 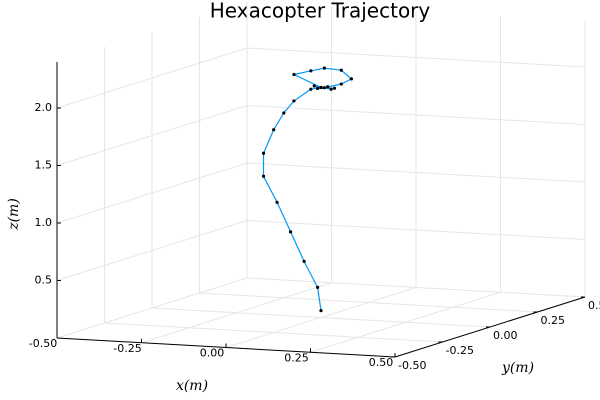 What do you see at coordinates (553, 320) in the screenshot?
I see `y-tick-label: 0.25` at bounding box center [553, 320].